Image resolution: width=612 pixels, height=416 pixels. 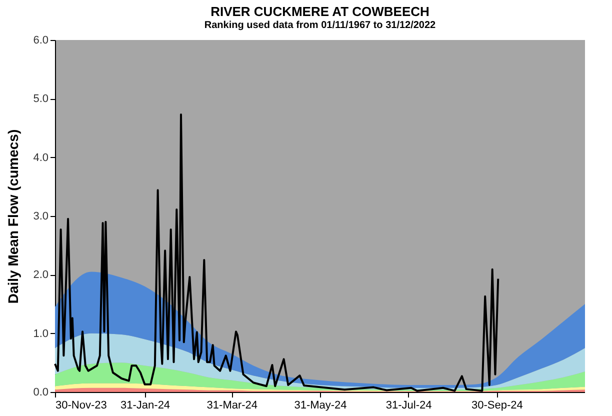 What do you see at coordinates (497, 406) in the screenshot?
I see `x-tick-label: 30-Sep-24` at bounding box center [497, 406].